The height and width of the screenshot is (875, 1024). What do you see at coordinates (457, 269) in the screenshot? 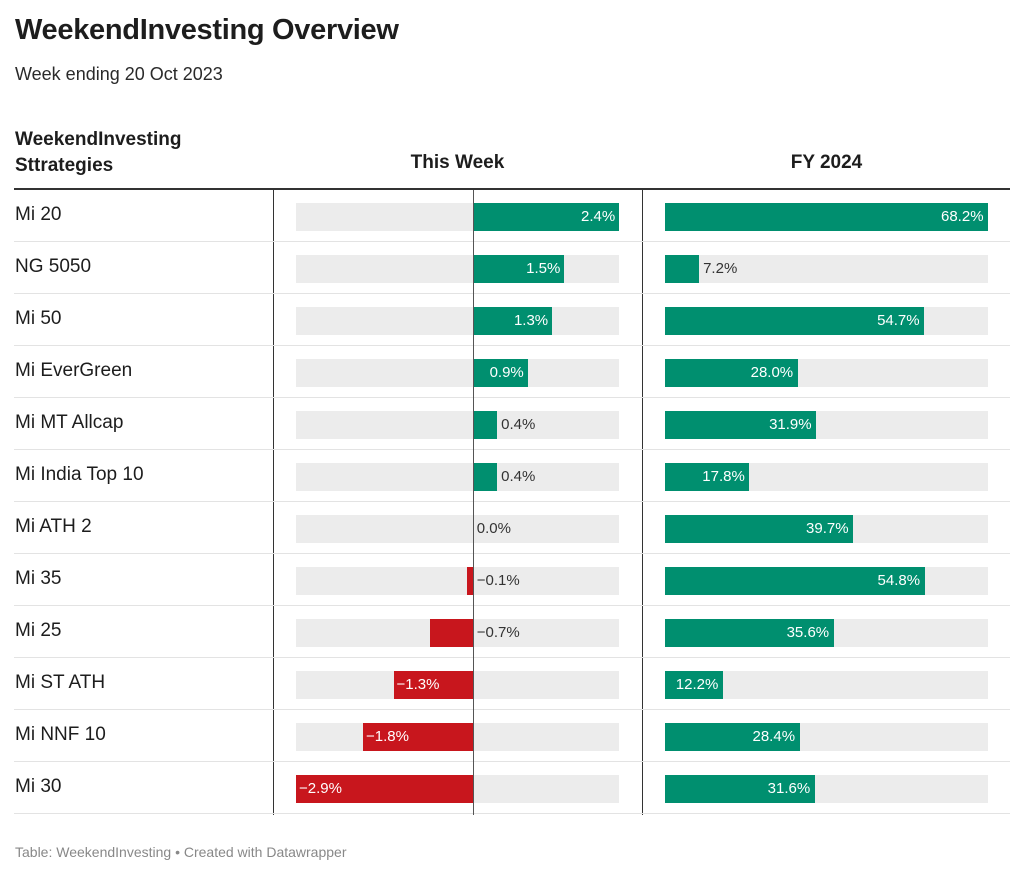
I see `week-bar-track: 1.5%` at bounding box center [457, 269].